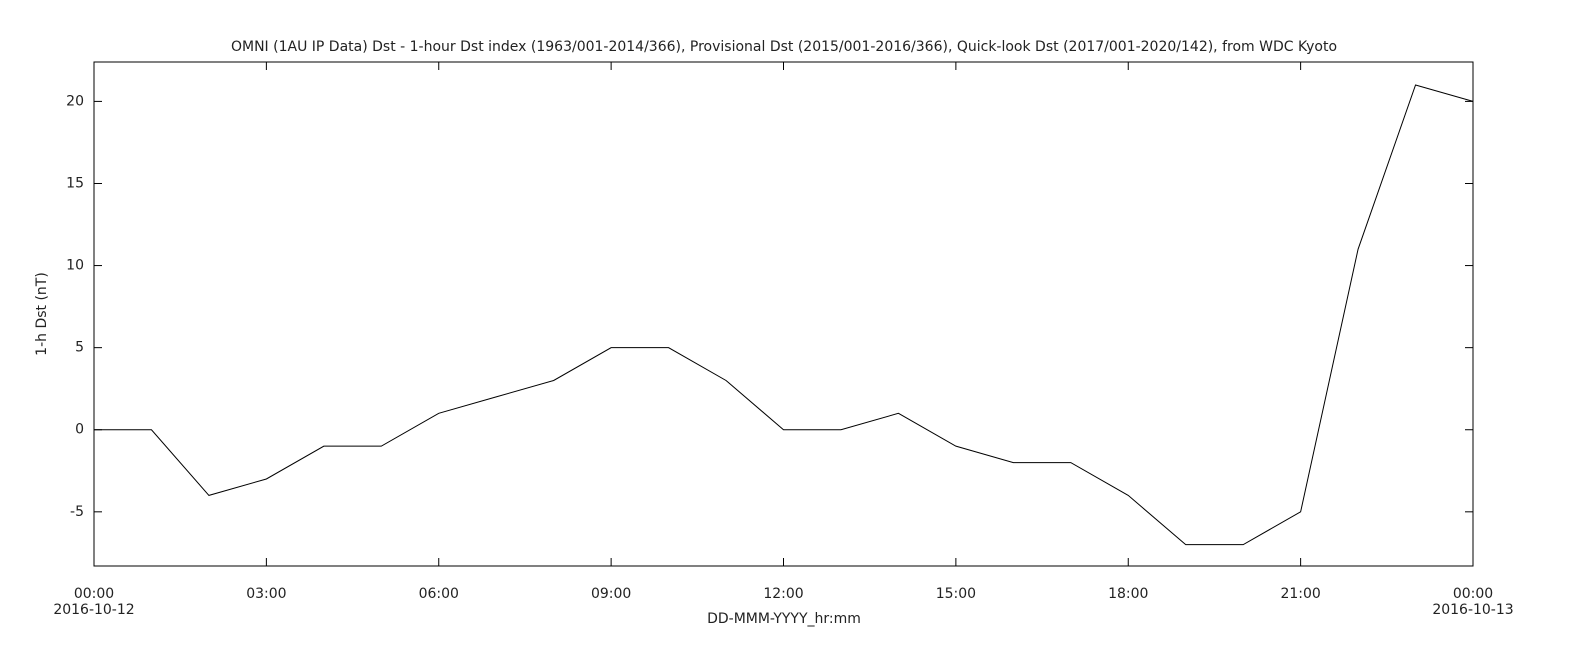 The height and width of the screenshot is (656, 1590). I want to click on x-tick-label: 21:00, so click(1300, 594).